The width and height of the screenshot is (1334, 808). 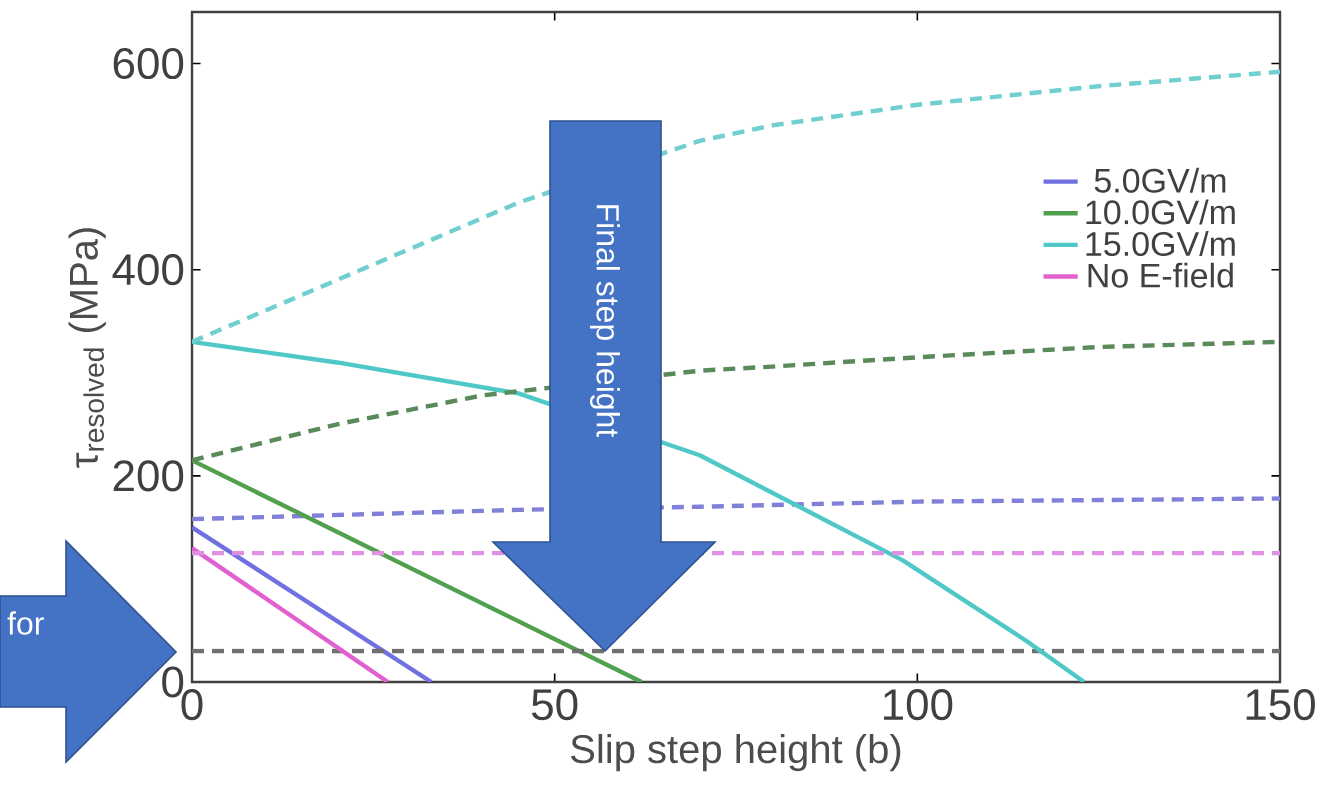 I want to click on x-tick-label: 100, so click(x=918, y=705).